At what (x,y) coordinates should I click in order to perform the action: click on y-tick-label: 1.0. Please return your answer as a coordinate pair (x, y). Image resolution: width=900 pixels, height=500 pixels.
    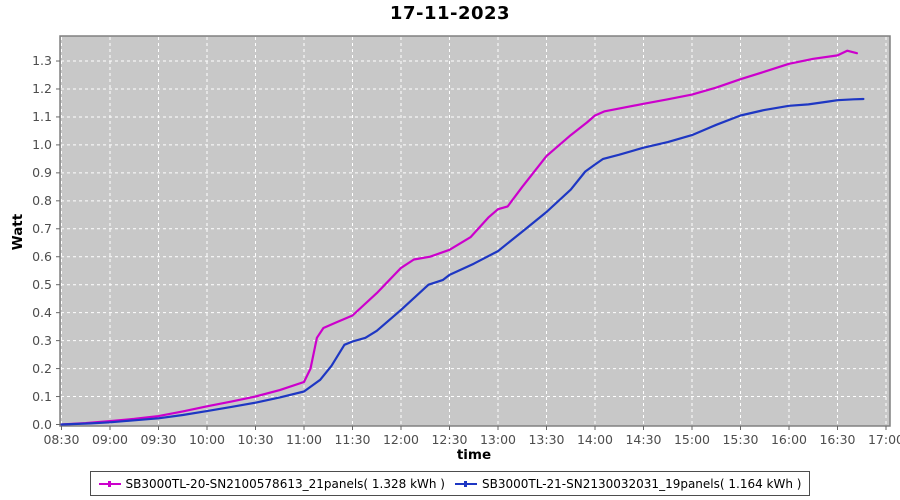
    Looking at the image, I should click on (42, 144).